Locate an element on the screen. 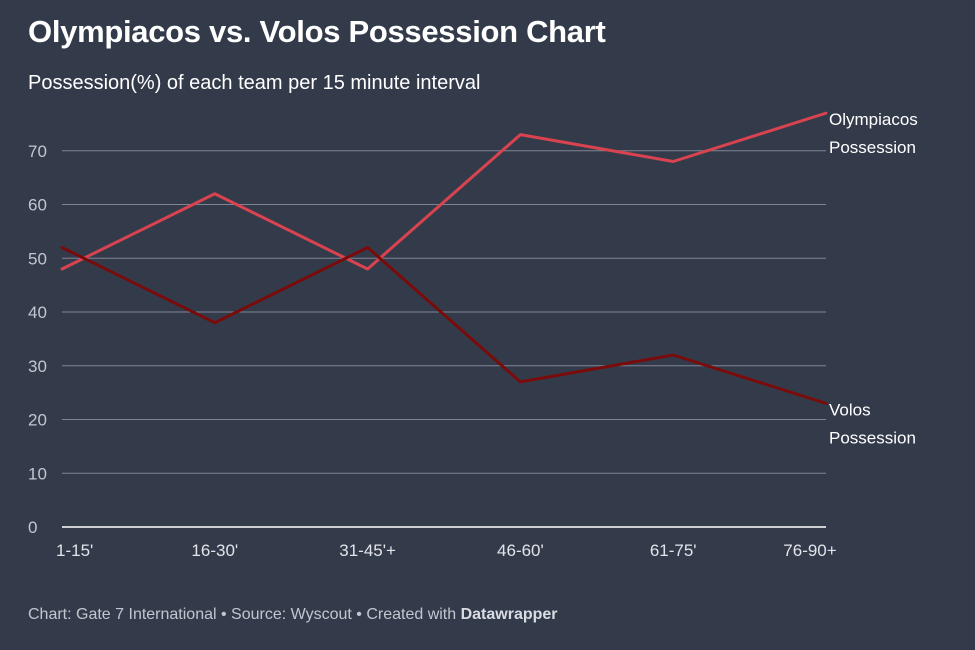 This screenshot has height=650, width=975. footer-brand-link: Datawrapper is located at coordinates (509, 614).